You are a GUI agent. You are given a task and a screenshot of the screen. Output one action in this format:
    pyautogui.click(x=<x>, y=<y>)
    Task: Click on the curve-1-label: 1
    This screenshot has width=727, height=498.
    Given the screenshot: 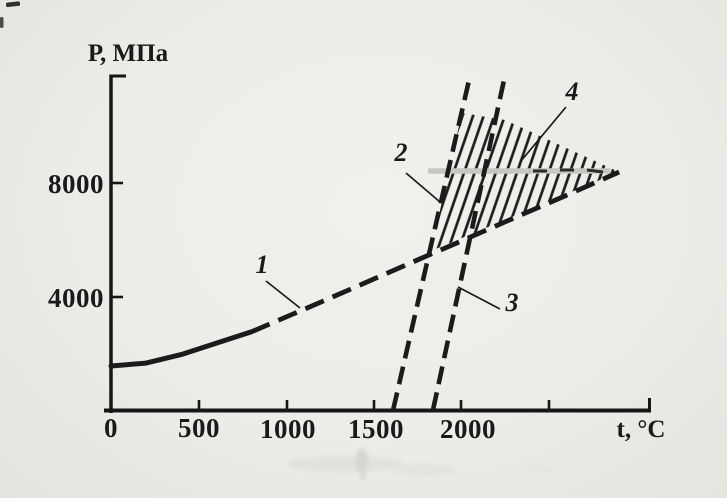 What is the action you would take?
    pyautogui.click(x=262, y=264)
    